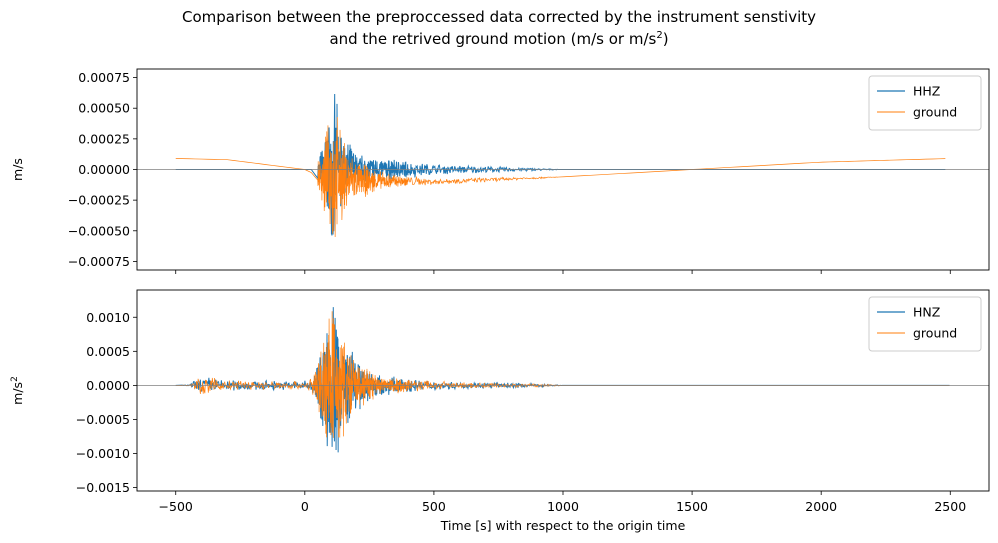 The width and height of the screenshot is (998, 543). Describe the element at coordinates (103, 453) in the screenshot. I see `y-tick-label: −0.0010` at that location.